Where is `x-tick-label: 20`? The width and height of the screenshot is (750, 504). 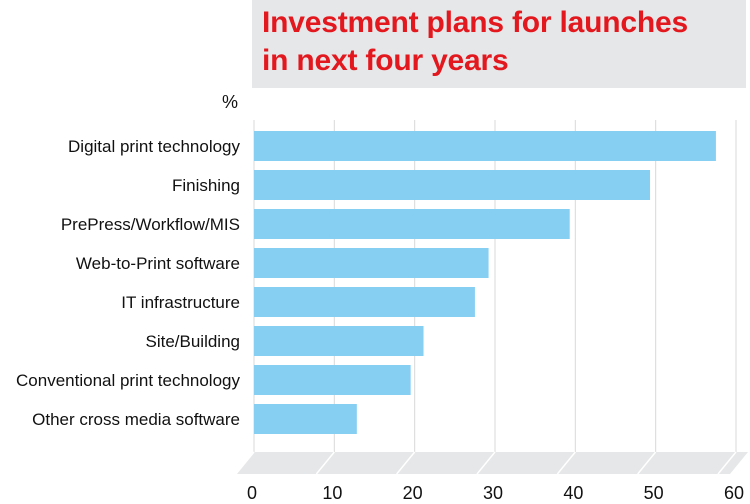
x-tick-label: 20 is located at coordinates (413, 493).